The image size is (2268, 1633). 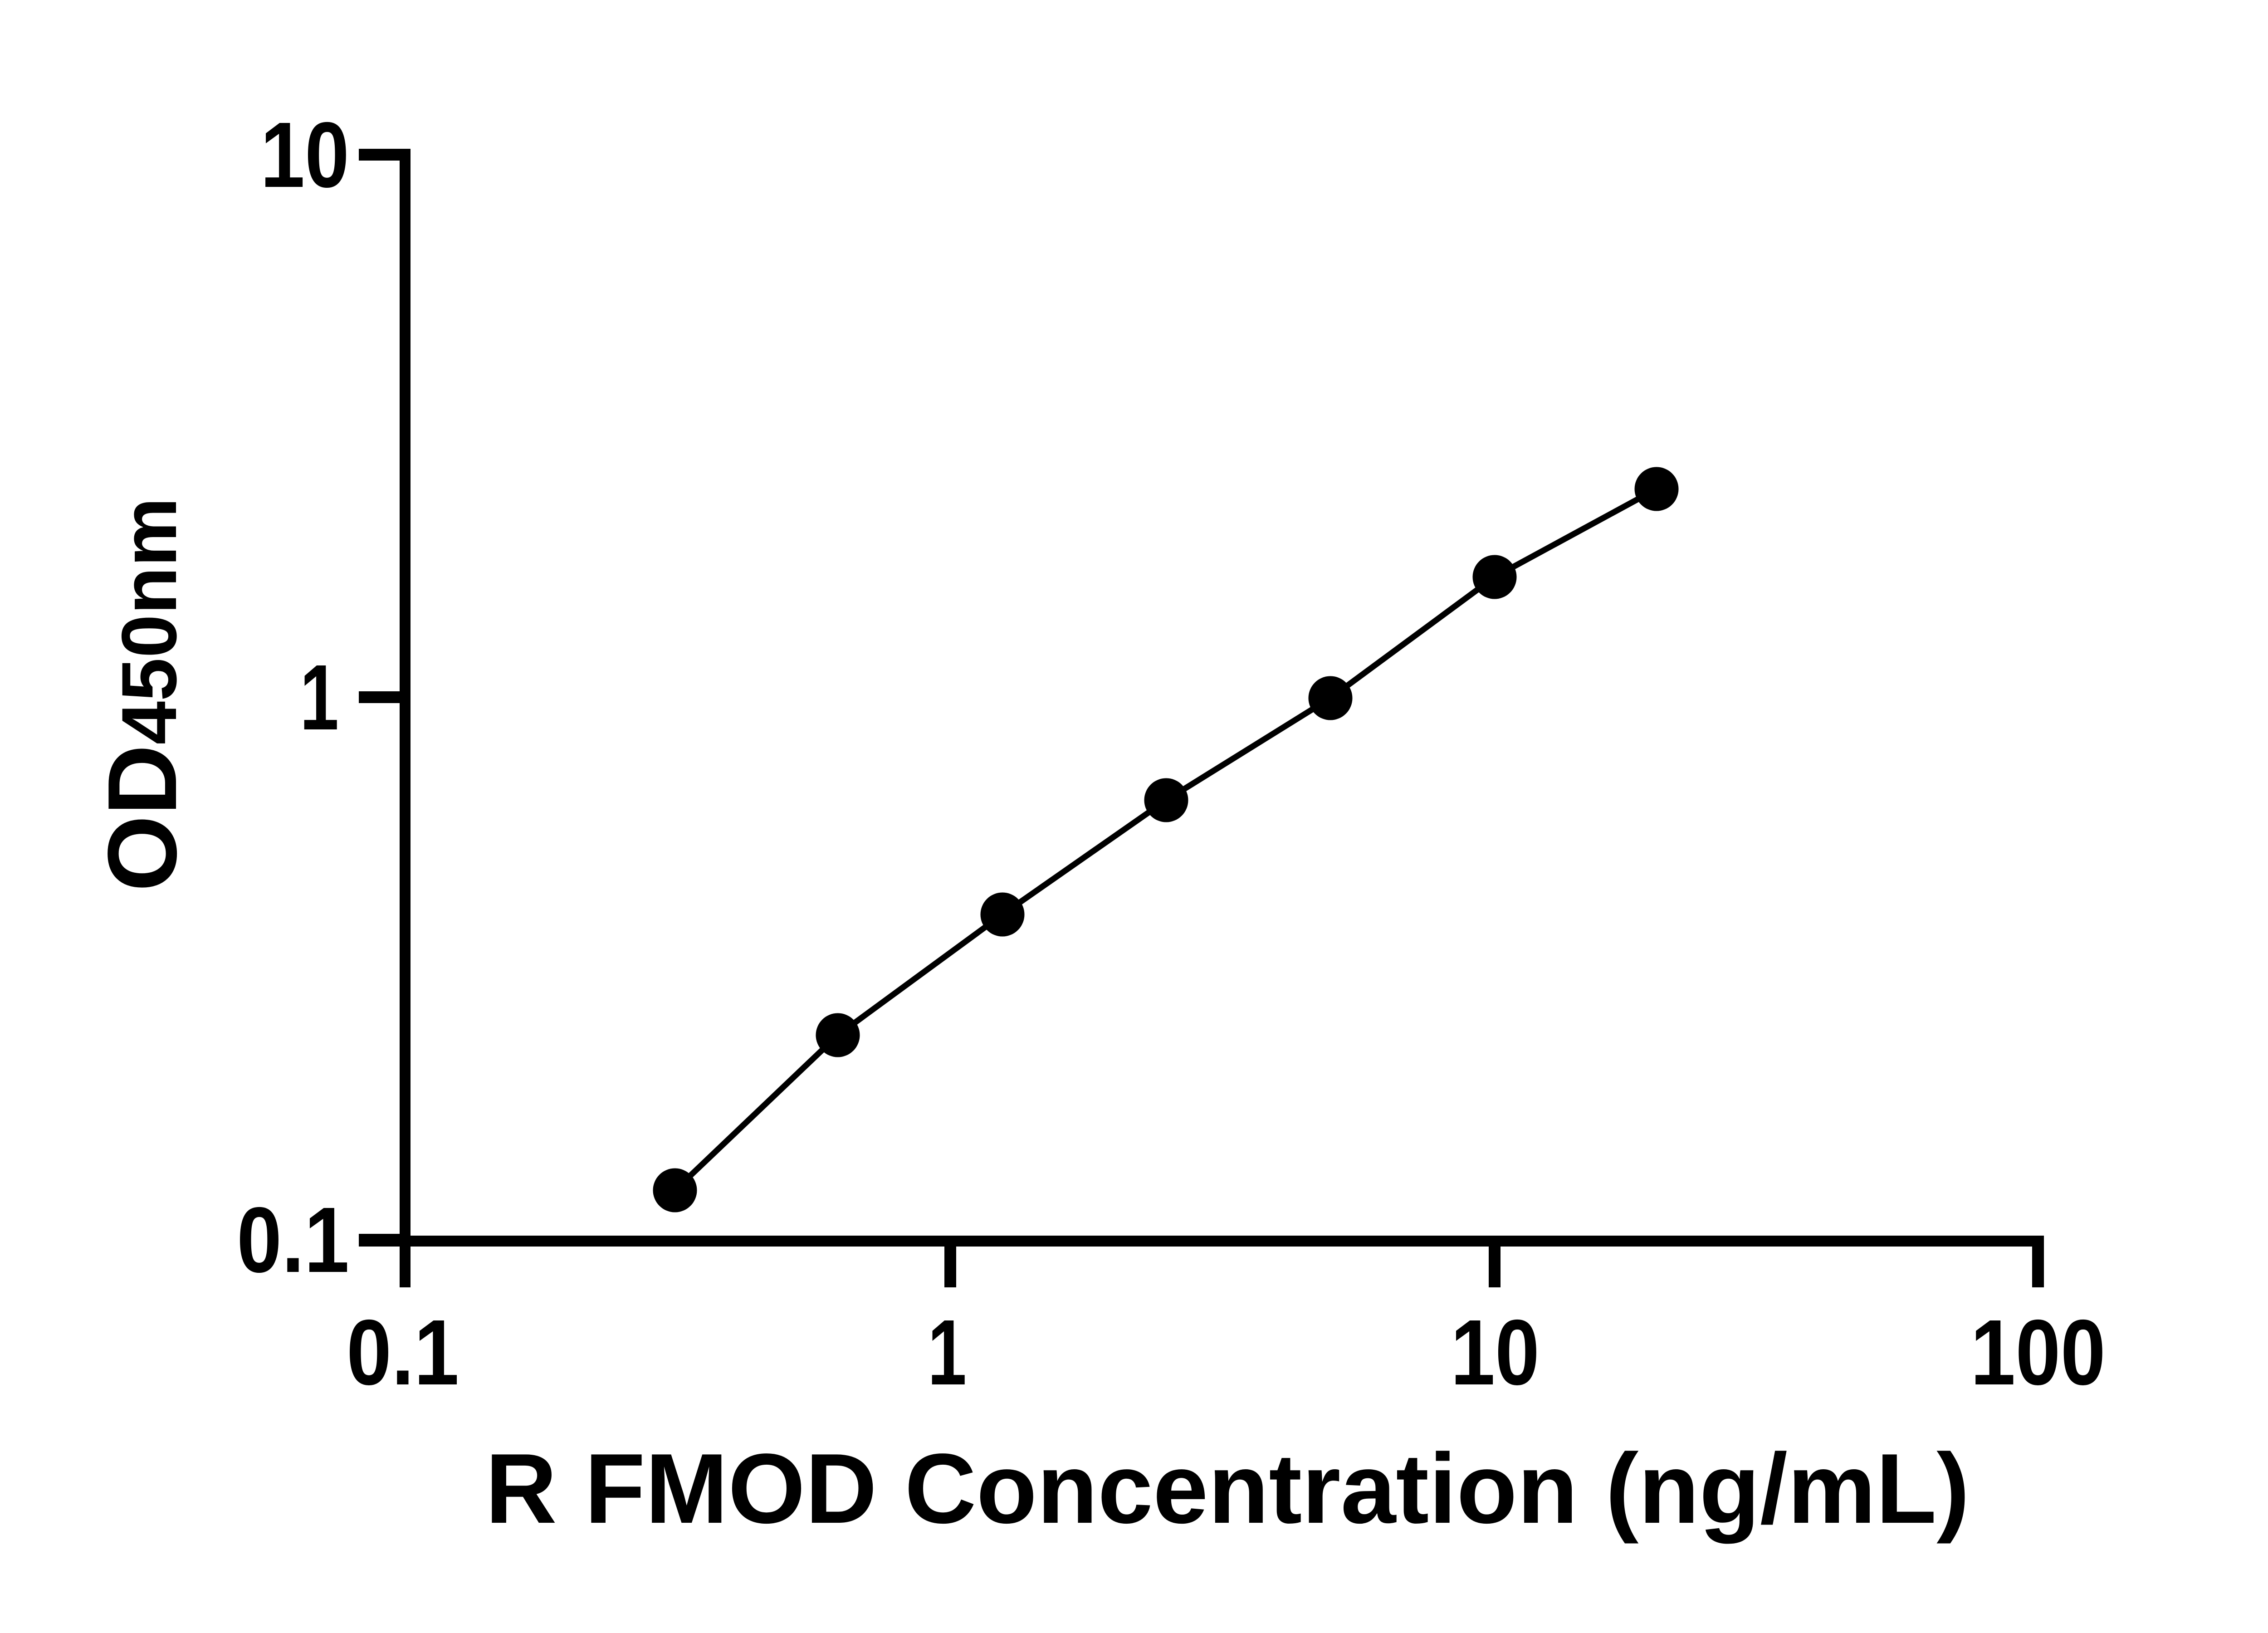 I want to click on svg-text: OD450nm, so click(x=142, y=695).